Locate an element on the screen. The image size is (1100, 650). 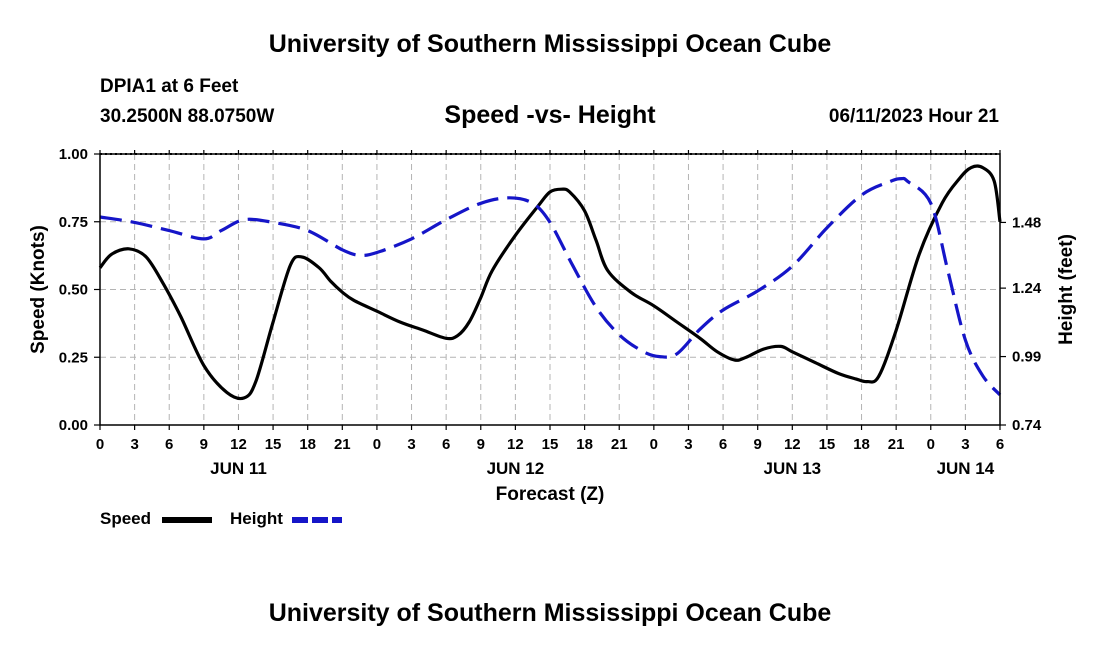
legend-label-height: Height is located at coordinates (256, 518).